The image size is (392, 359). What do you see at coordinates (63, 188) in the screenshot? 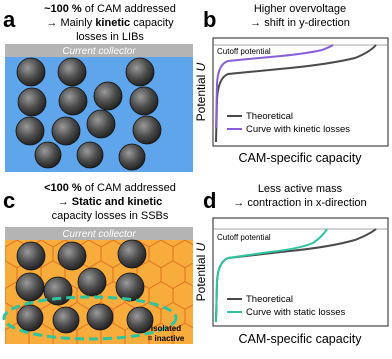
I see `heading-bold: <100 %` at bounding box center [63, 188].